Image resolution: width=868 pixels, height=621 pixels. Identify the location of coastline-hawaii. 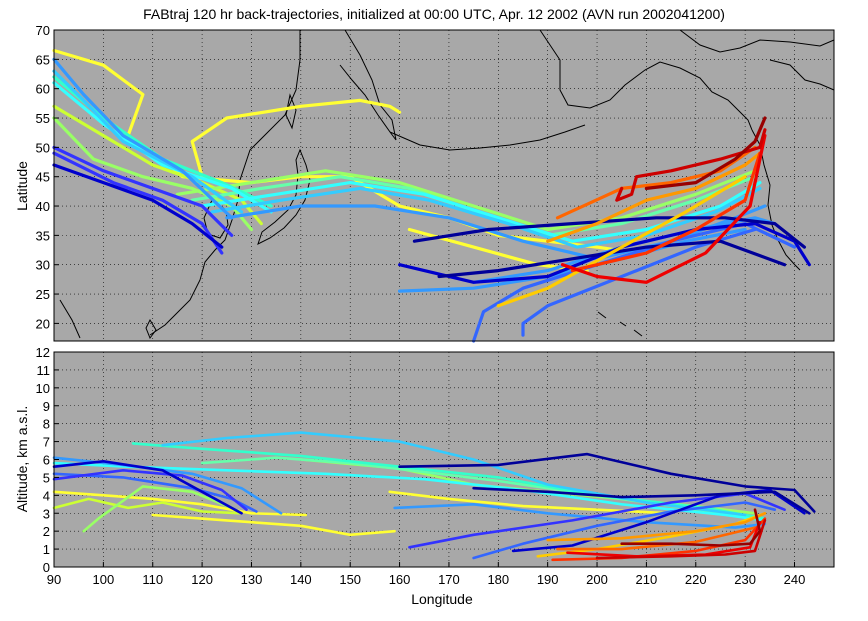
(620, 324).